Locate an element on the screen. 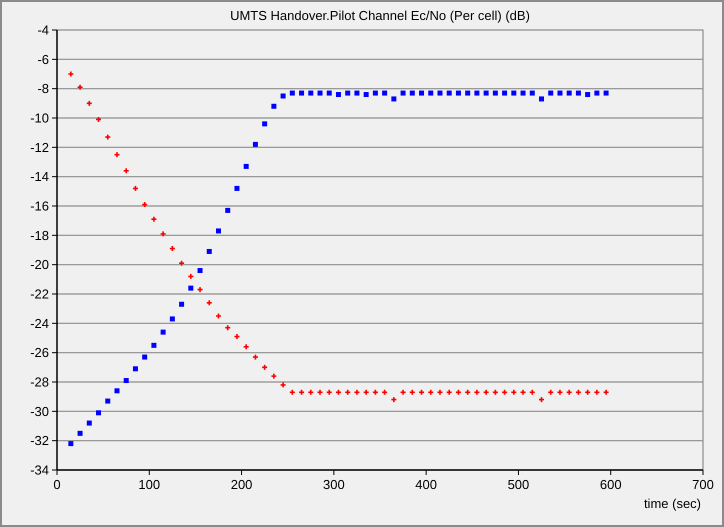  x-tick-label: 0 is located at coordinates (57, 484).